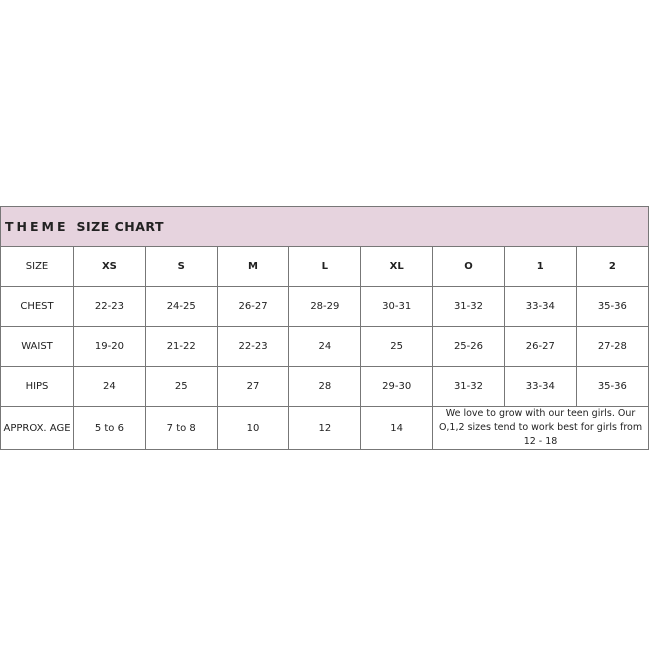 The height and width of the screenshot is (650, 650). What do you see at coordinates (397, 386) in the screenshot?
I see `measurement-cell: 29-30` at bounding box center [397, 386].